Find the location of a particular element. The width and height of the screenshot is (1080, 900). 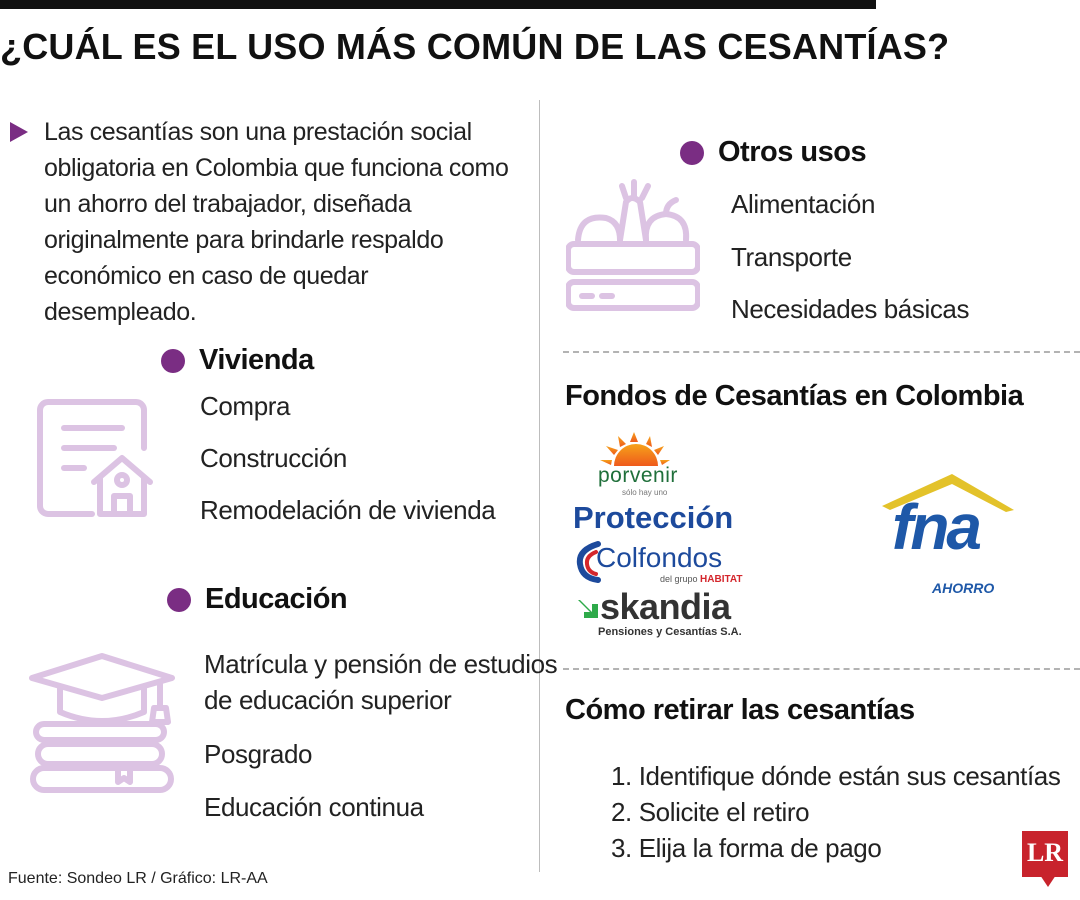

vivienda-title: Vivienda is located at coordinates (256, 360).